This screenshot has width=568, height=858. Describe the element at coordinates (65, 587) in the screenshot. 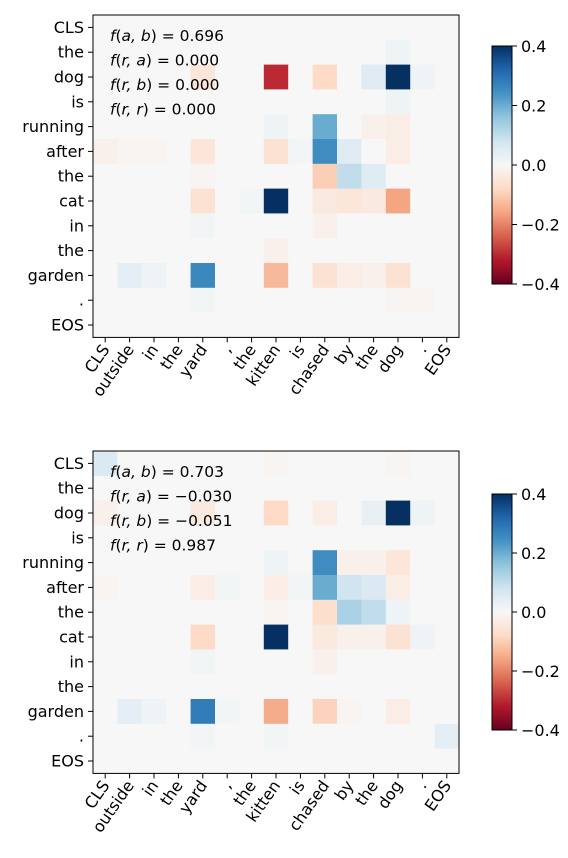

I see `y-tick-label: after` at that location.